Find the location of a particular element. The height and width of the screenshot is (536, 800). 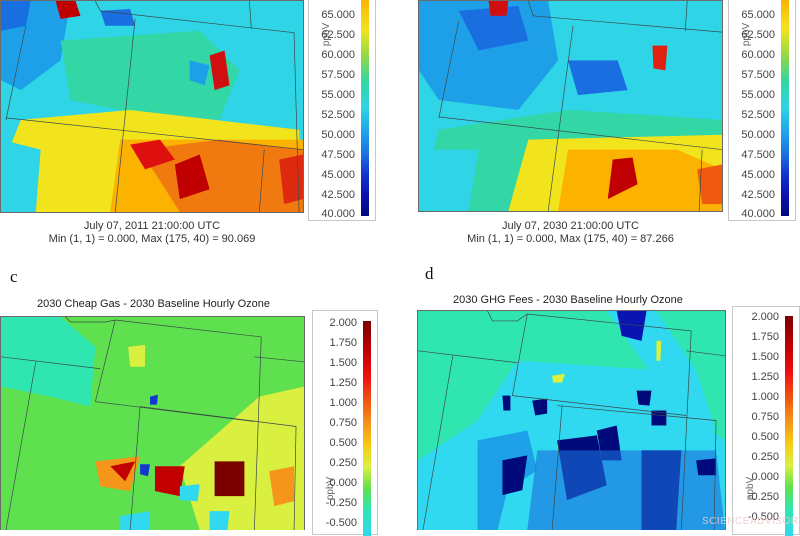

panel-label-d: d is located at coordinates (429, 273).